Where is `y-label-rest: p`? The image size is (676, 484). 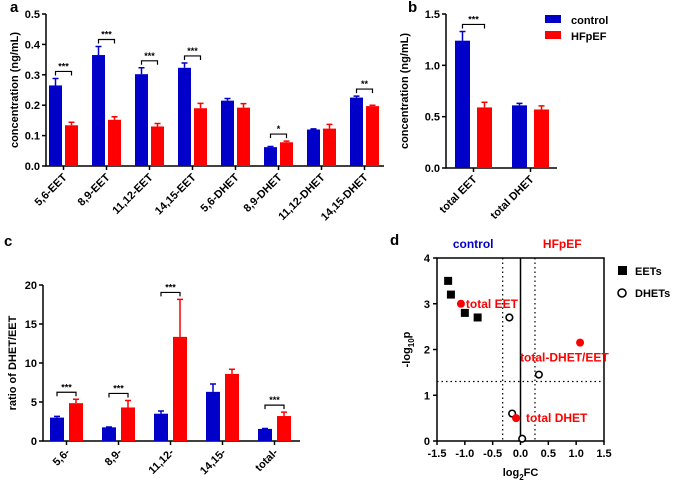
y-label-rest: p is located at coordinates (407, 334).